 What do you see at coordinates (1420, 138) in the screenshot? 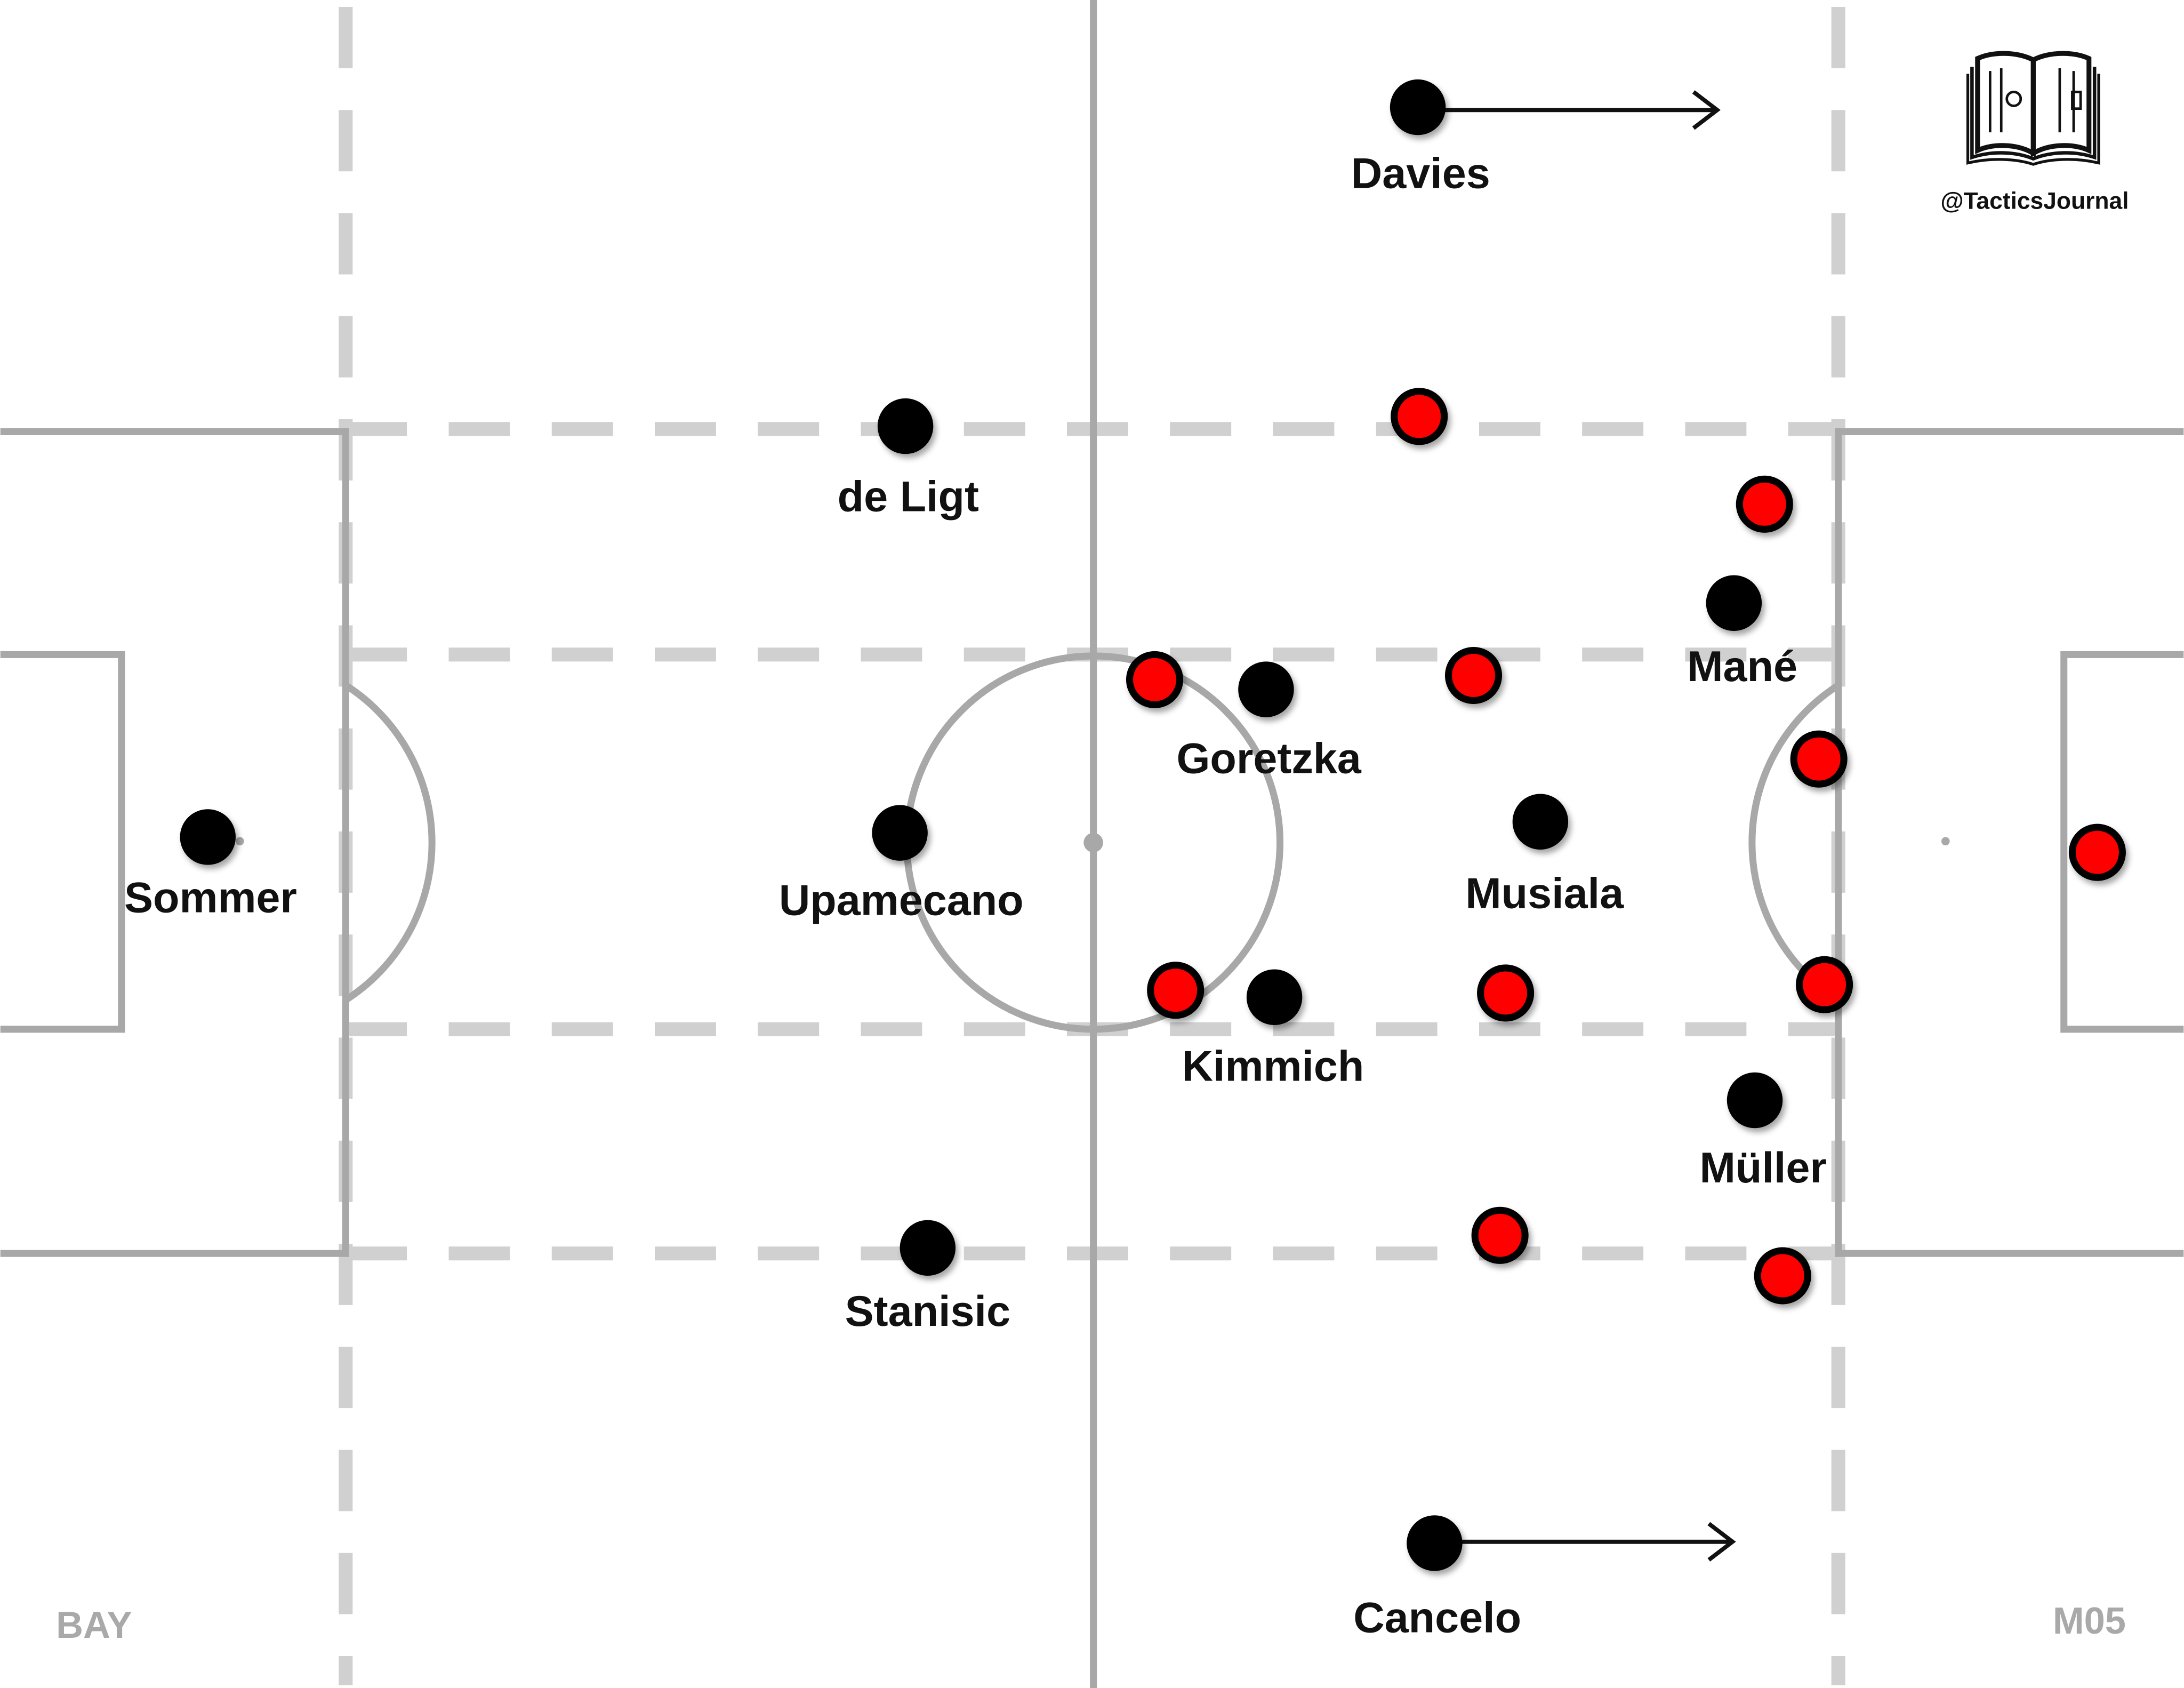
I see `player-davies: Davies` at bounding box center [1420, 138].